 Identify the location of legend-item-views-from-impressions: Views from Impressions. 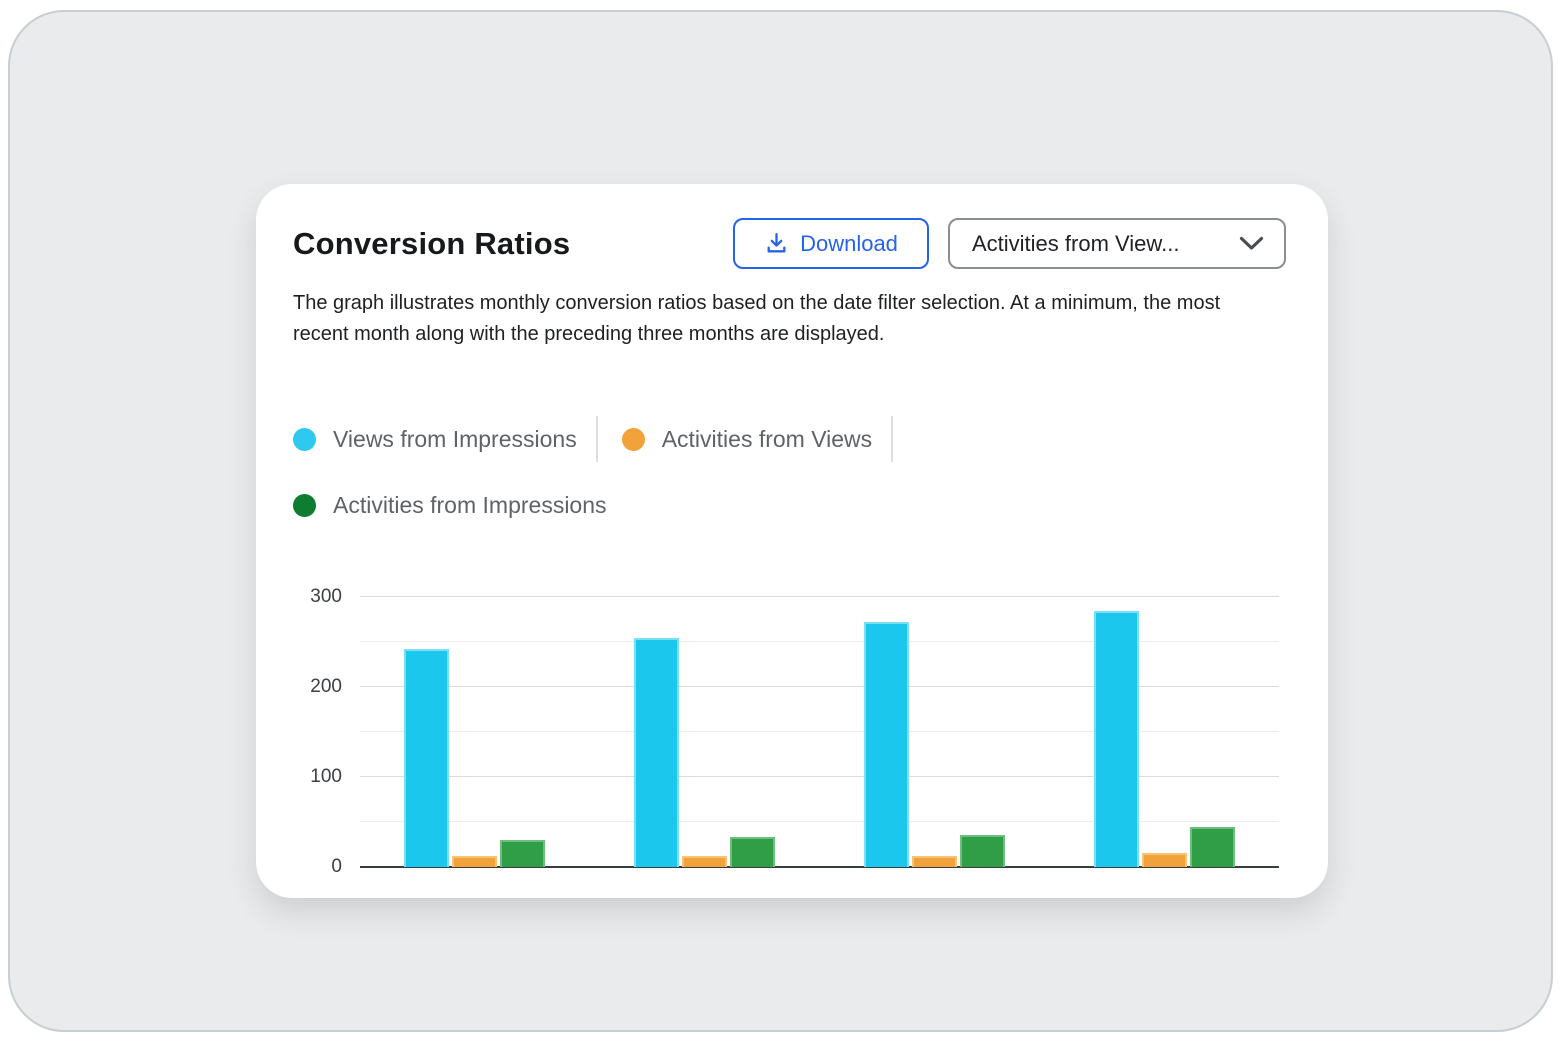
(435, 439).